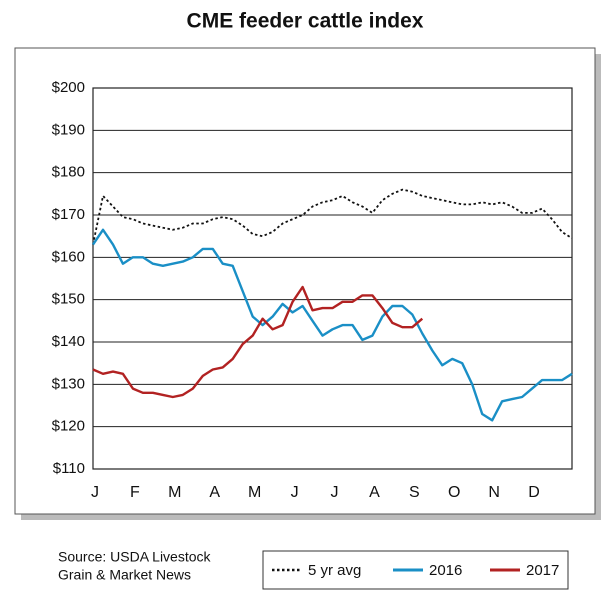 This screenshot has width=610, height=608. Describe the element at coordinates (68, 426) in the screenshot. I see `y-tick-label: $120` at that location.